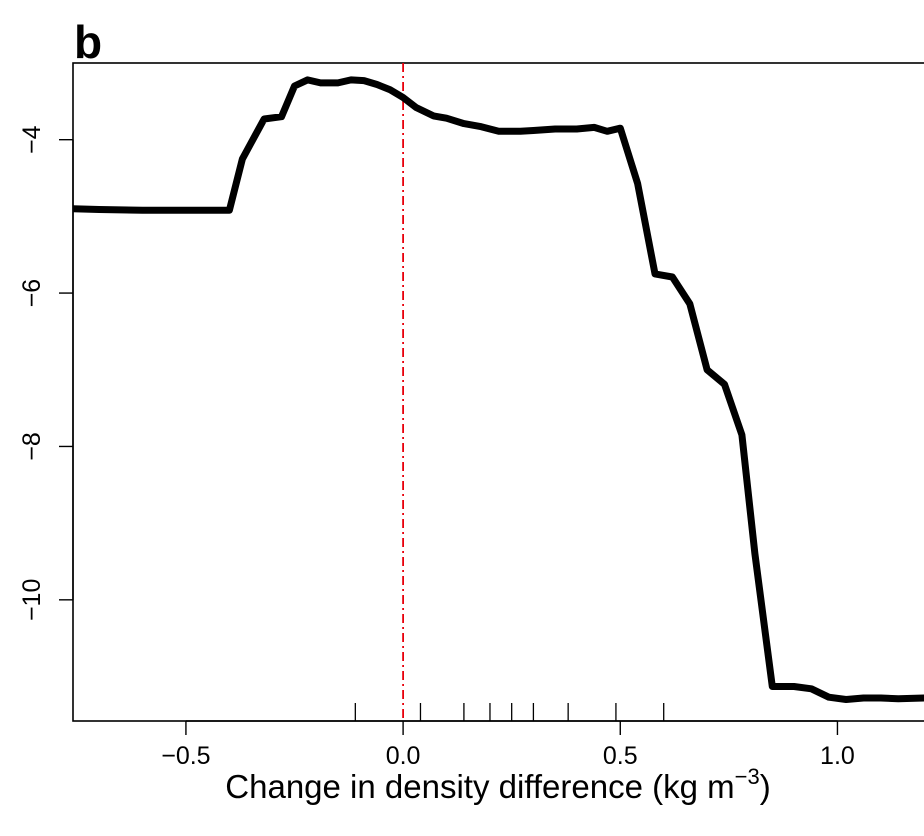 The height and width of the screenshot is (836, 924). I want to click on y-tick-label-1: −6, so click(32, 293).